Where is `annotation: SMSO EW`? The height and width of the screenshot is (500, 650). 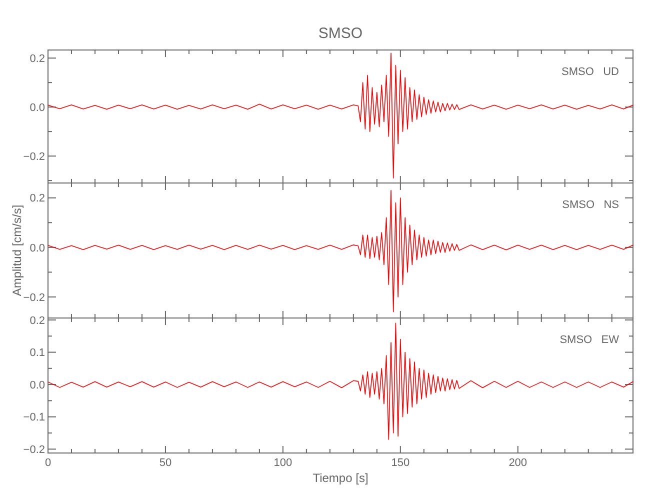 annotation: SMSO EW is located at coordinates (590, 340).